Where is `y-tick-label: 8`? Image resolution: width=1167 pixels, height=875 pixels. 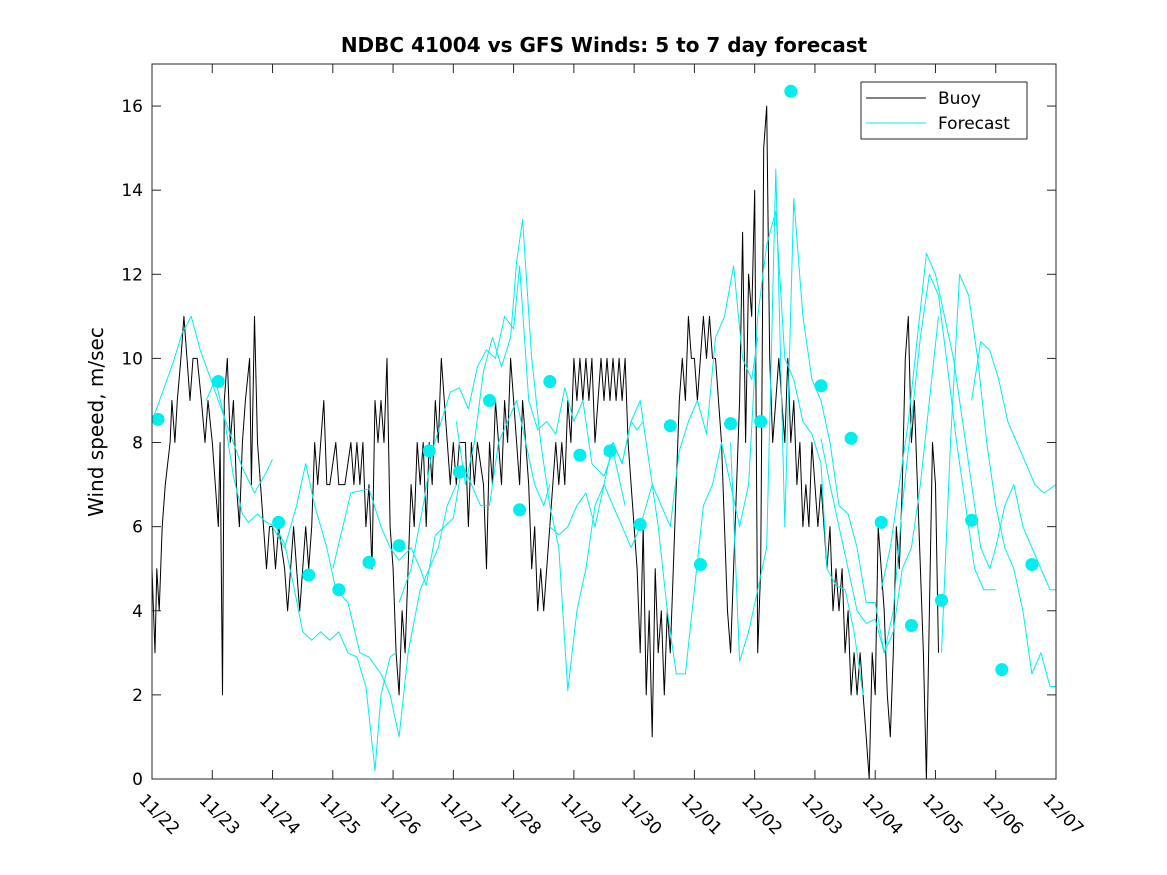 y-tick-label: 8 is located at coordinates (137, 444).